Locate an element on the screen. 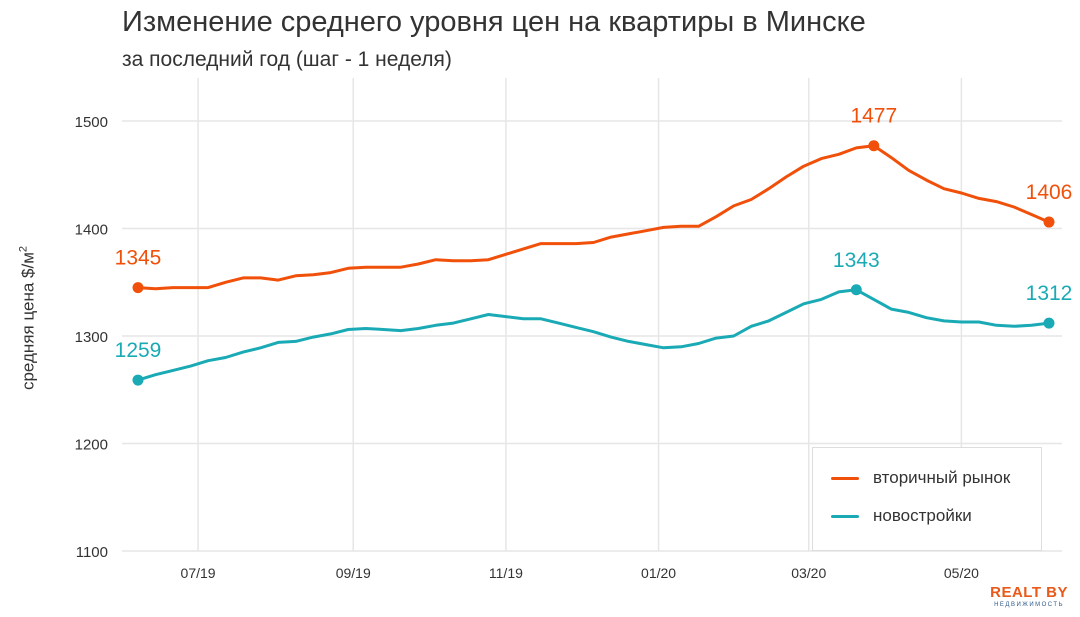  realt-logo: REALT BY НЕДВИЖИМОСТЬ is located at coordinates (1029, 597).